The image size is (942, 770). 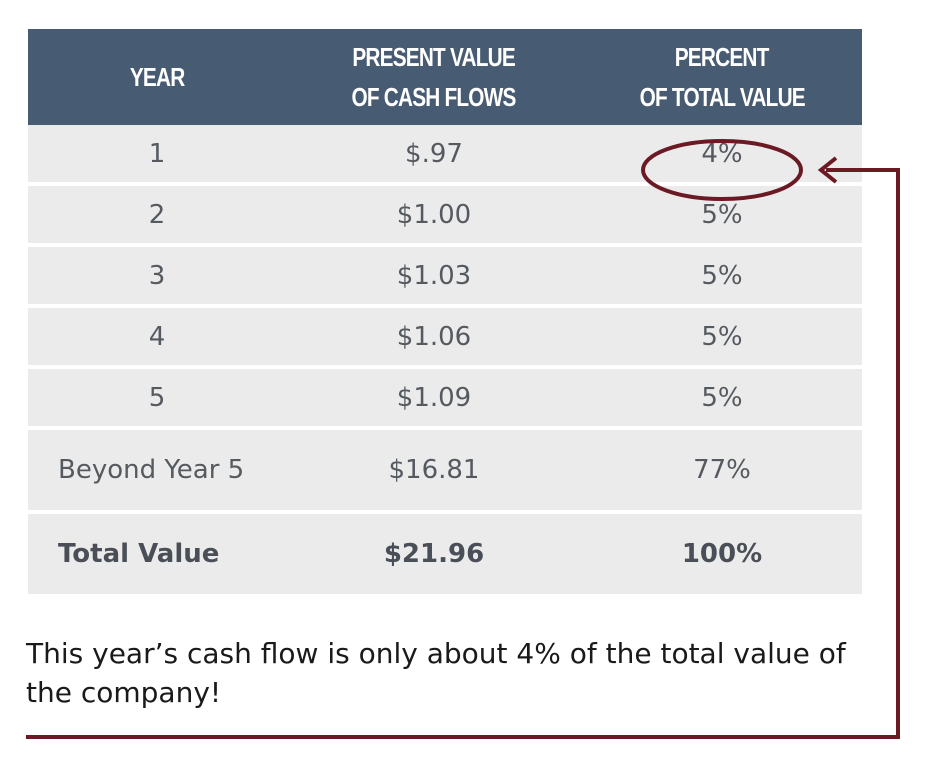 I want to click on cell-total-percent: 100%, so click(x=722, y=554).